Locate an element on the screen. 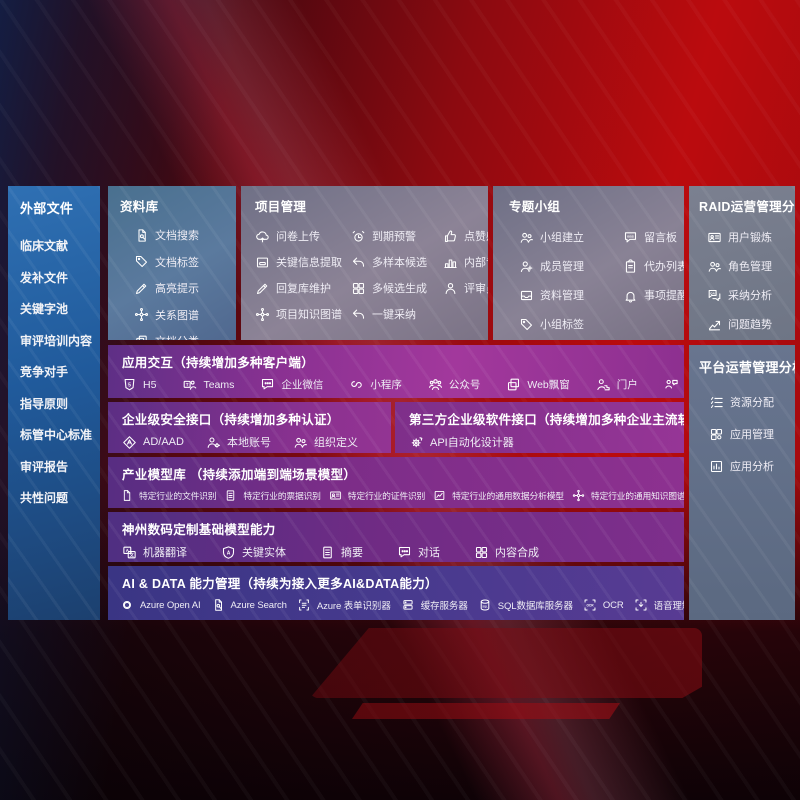  feature-label: AD/AAD is located at coordinates (163, 442).